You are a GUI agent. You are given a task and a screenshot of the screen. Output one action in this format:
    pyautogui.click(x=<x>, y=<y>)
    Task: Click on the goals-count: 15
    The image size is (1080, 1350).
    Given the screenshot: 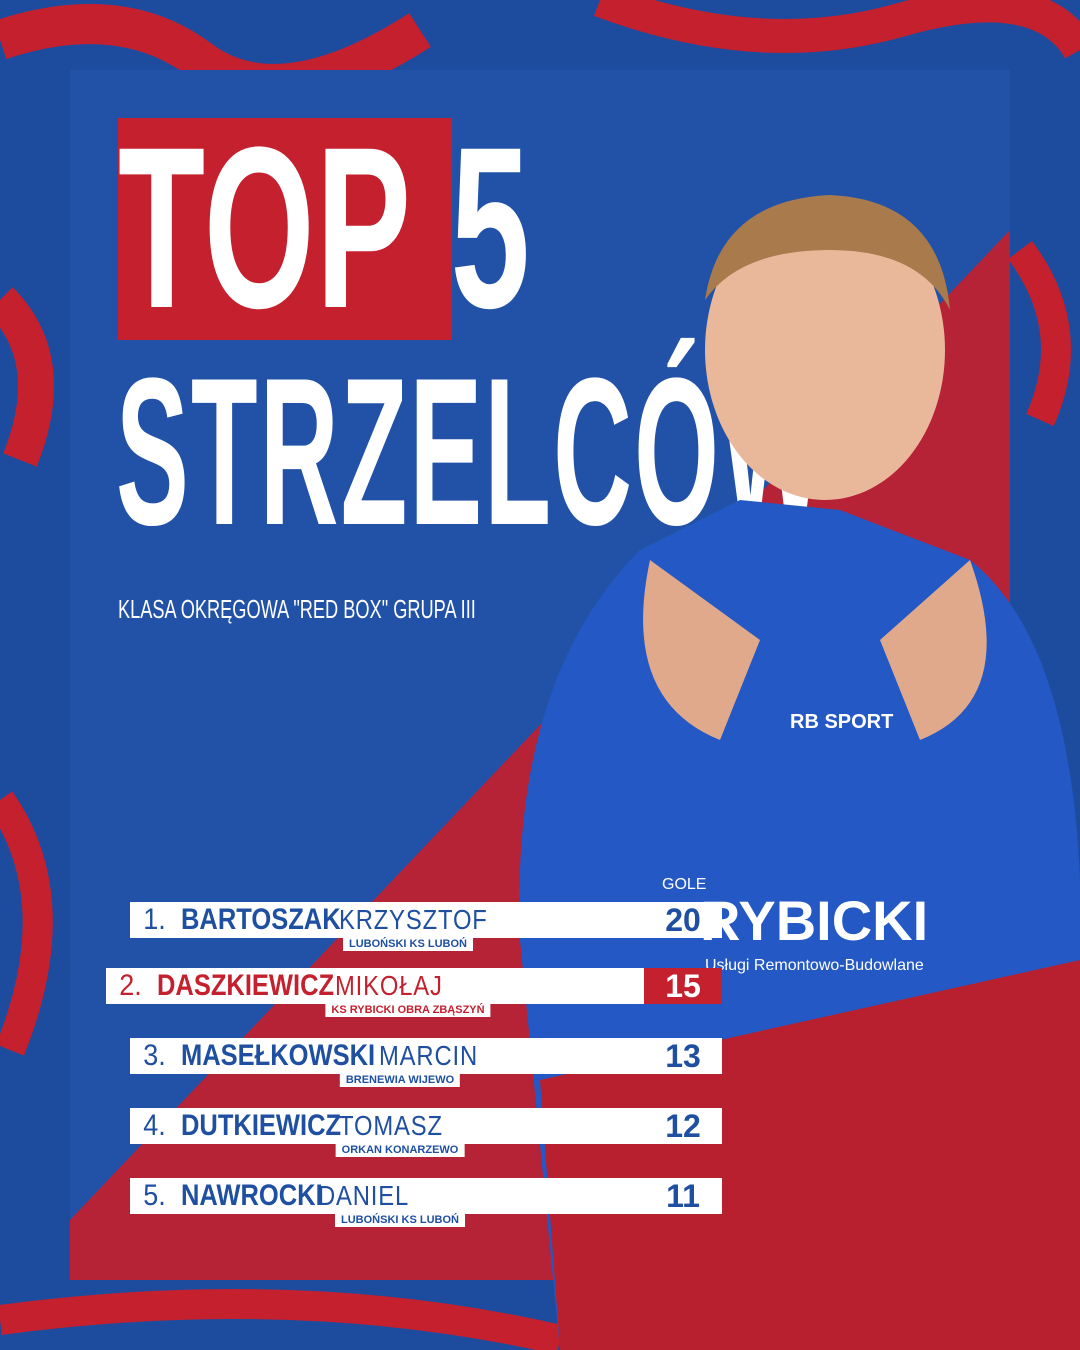 What is the action you would take?
    pyautogui.click(x=683, y=986)
    